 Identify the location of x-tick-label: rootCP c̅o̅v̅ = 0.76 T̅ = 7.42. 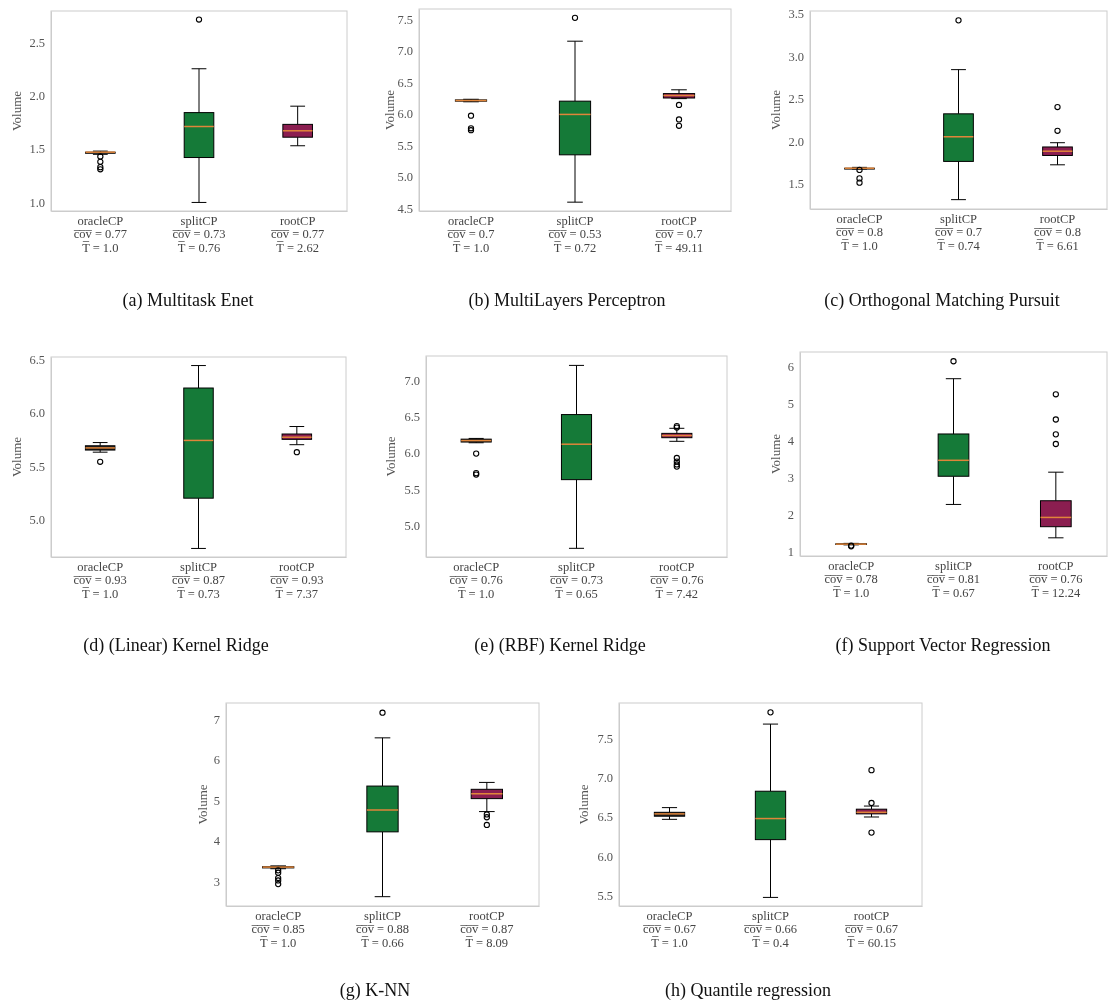
(676, 580).